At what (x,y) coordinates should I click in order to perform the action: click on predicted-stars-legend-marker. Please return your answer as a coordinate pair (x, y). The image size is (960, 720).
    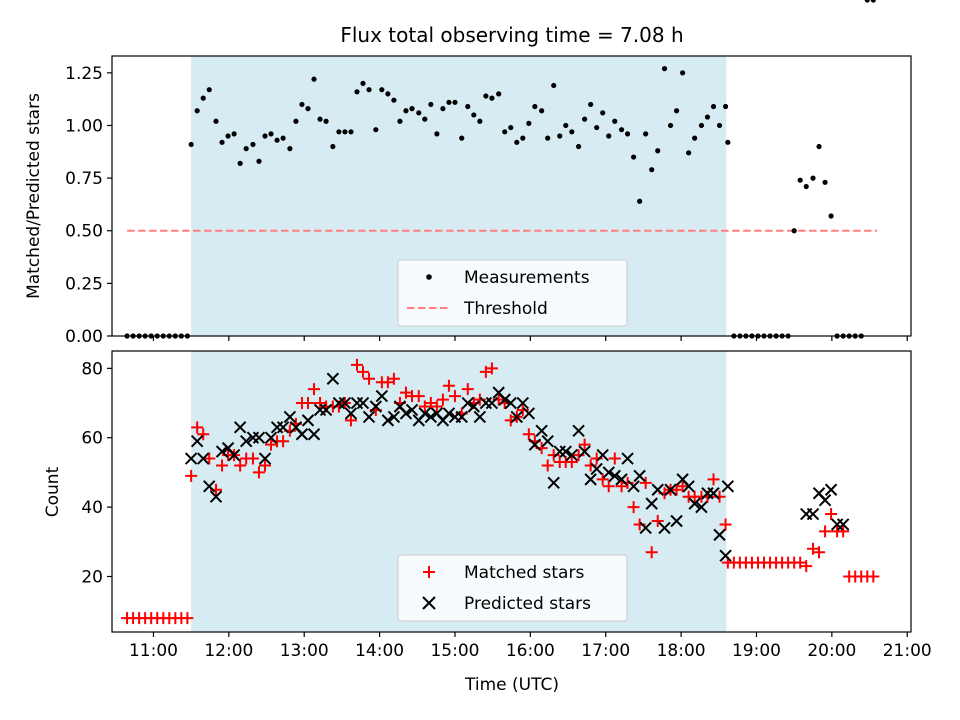
    Looking at the image, I should click on (429, 603).